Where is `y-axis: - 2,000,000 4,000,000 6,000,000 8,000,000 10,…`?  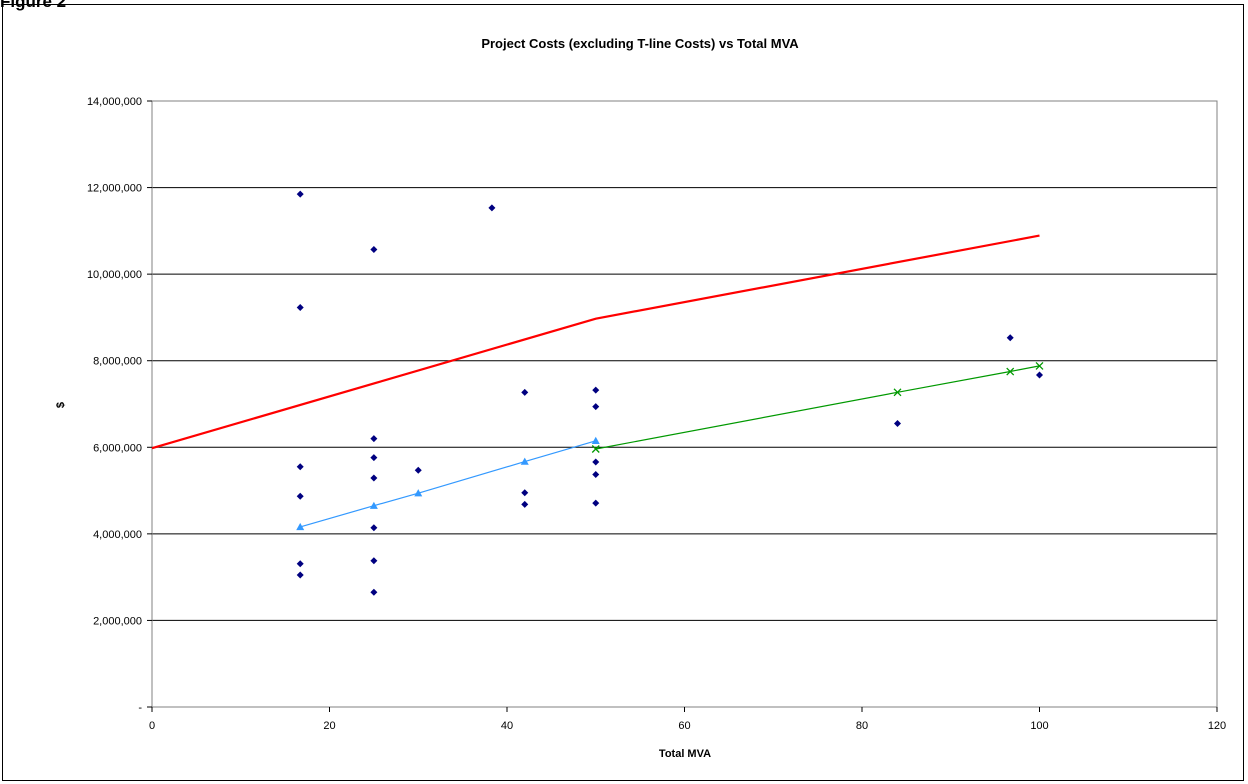 y-axis: - 2,000,000 4,000,000 6,000,000 8,000,000 10,… is located at coordinates (119, 405).